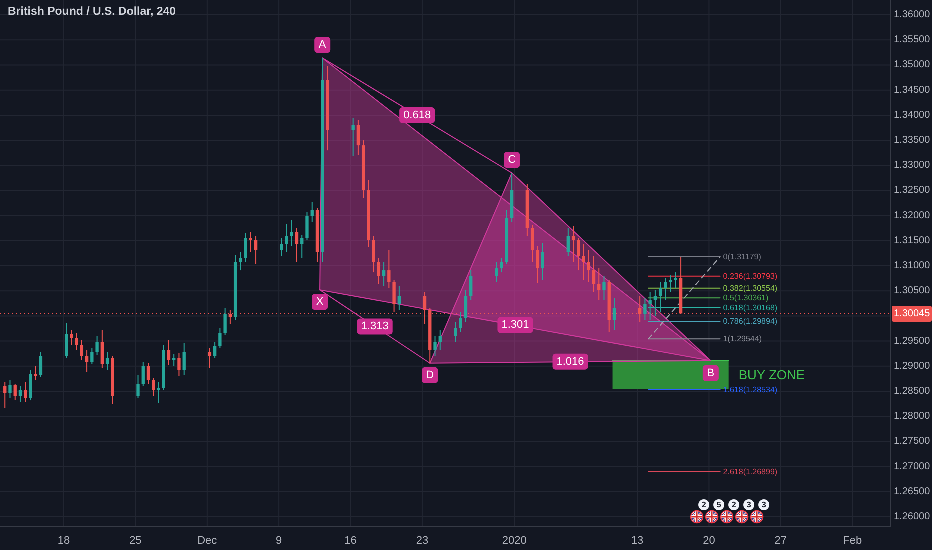  Describe the element at coordinates (742, 339) in the screenshot. I see `series-label: 1(1.29544)` at that location.